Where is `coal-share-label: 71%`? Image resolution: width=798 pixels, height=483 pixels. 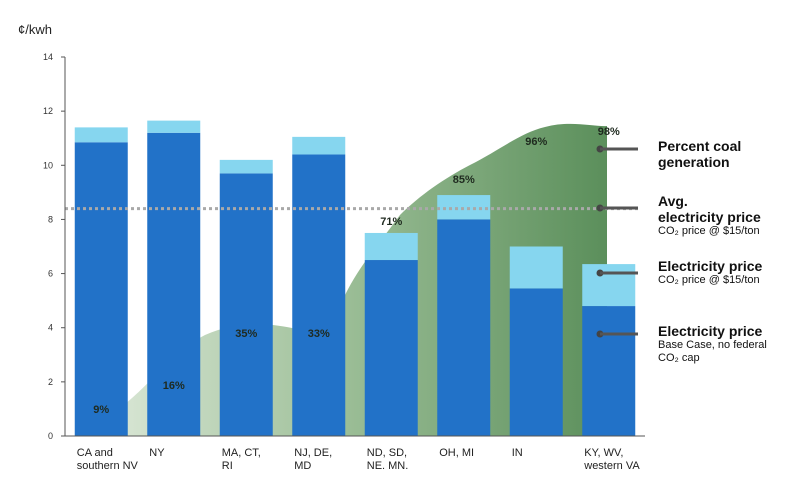 coal-share-label: 71% is located at coordinates (391, 222).